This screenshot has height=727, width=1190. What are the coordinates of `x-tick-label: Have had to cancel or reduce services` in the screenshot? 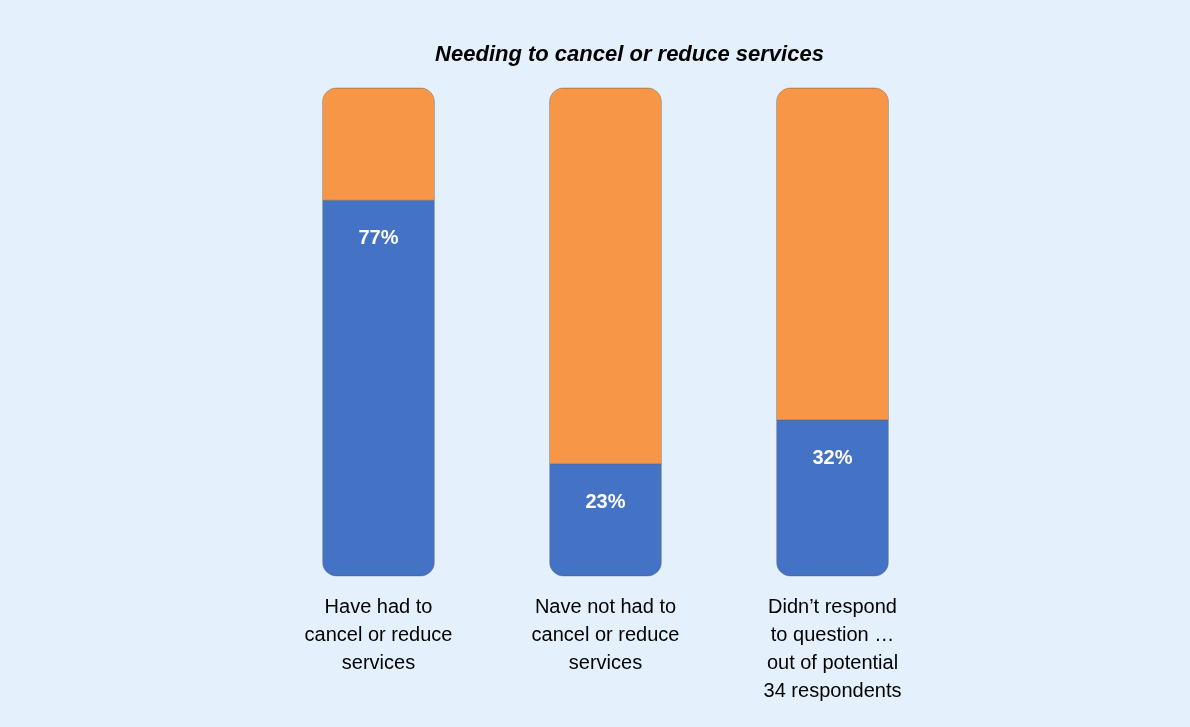 It's located at (378, 633).